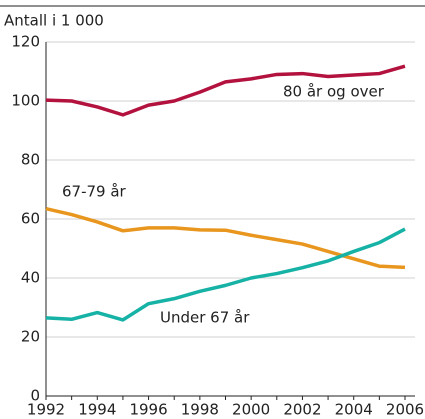 The image size is (425, 419). What do you see at coordinates (148, 410) in the screenshot?
I see `x-tick-label: 1996` at bounding box center [148, 410].